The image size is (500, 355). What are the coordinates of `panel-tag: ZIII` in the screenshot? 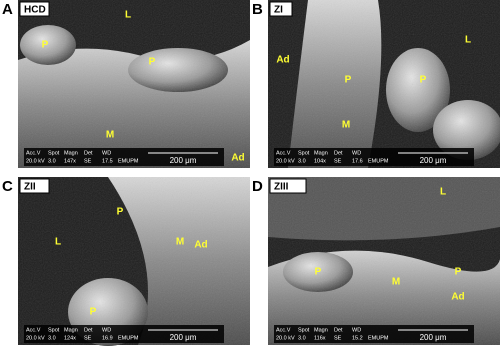 It's located at (281, 187).